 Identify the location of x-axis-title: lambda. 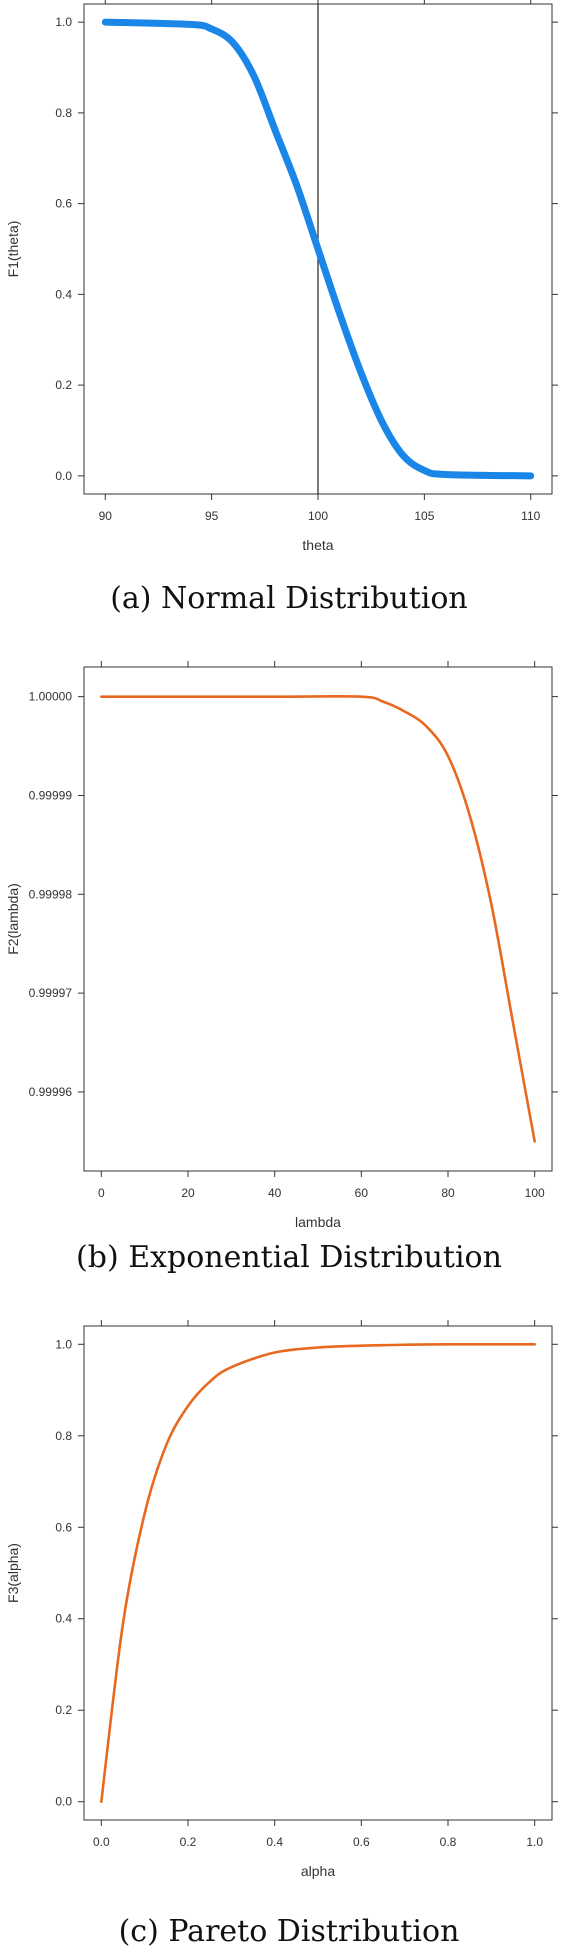
(318, 1222).